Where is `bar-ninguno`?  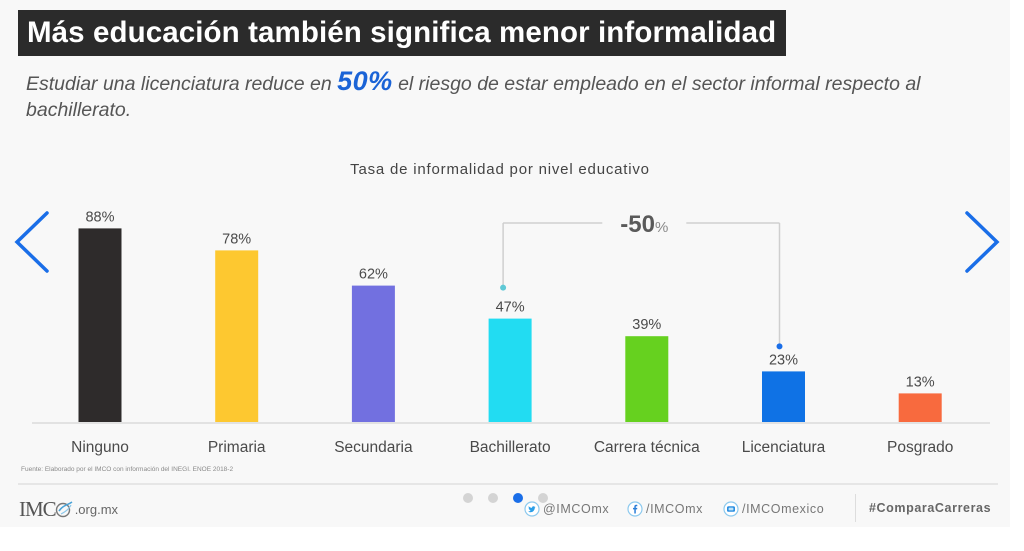 bar-ninguno is located at coordinates (100, 325).